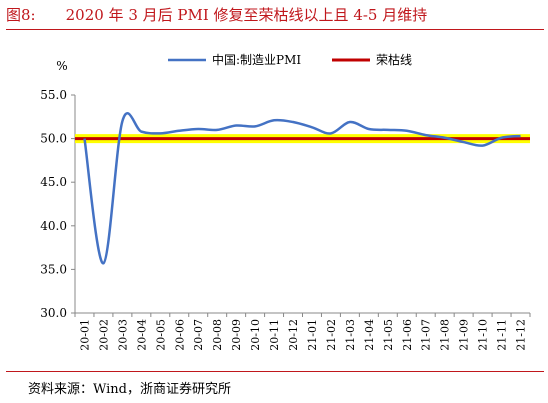 This screenshot has width=548, height=403. Describe the element at coordinates (521, 335) in the screenshot. I see `x-tick-label: 21-12` at that location.